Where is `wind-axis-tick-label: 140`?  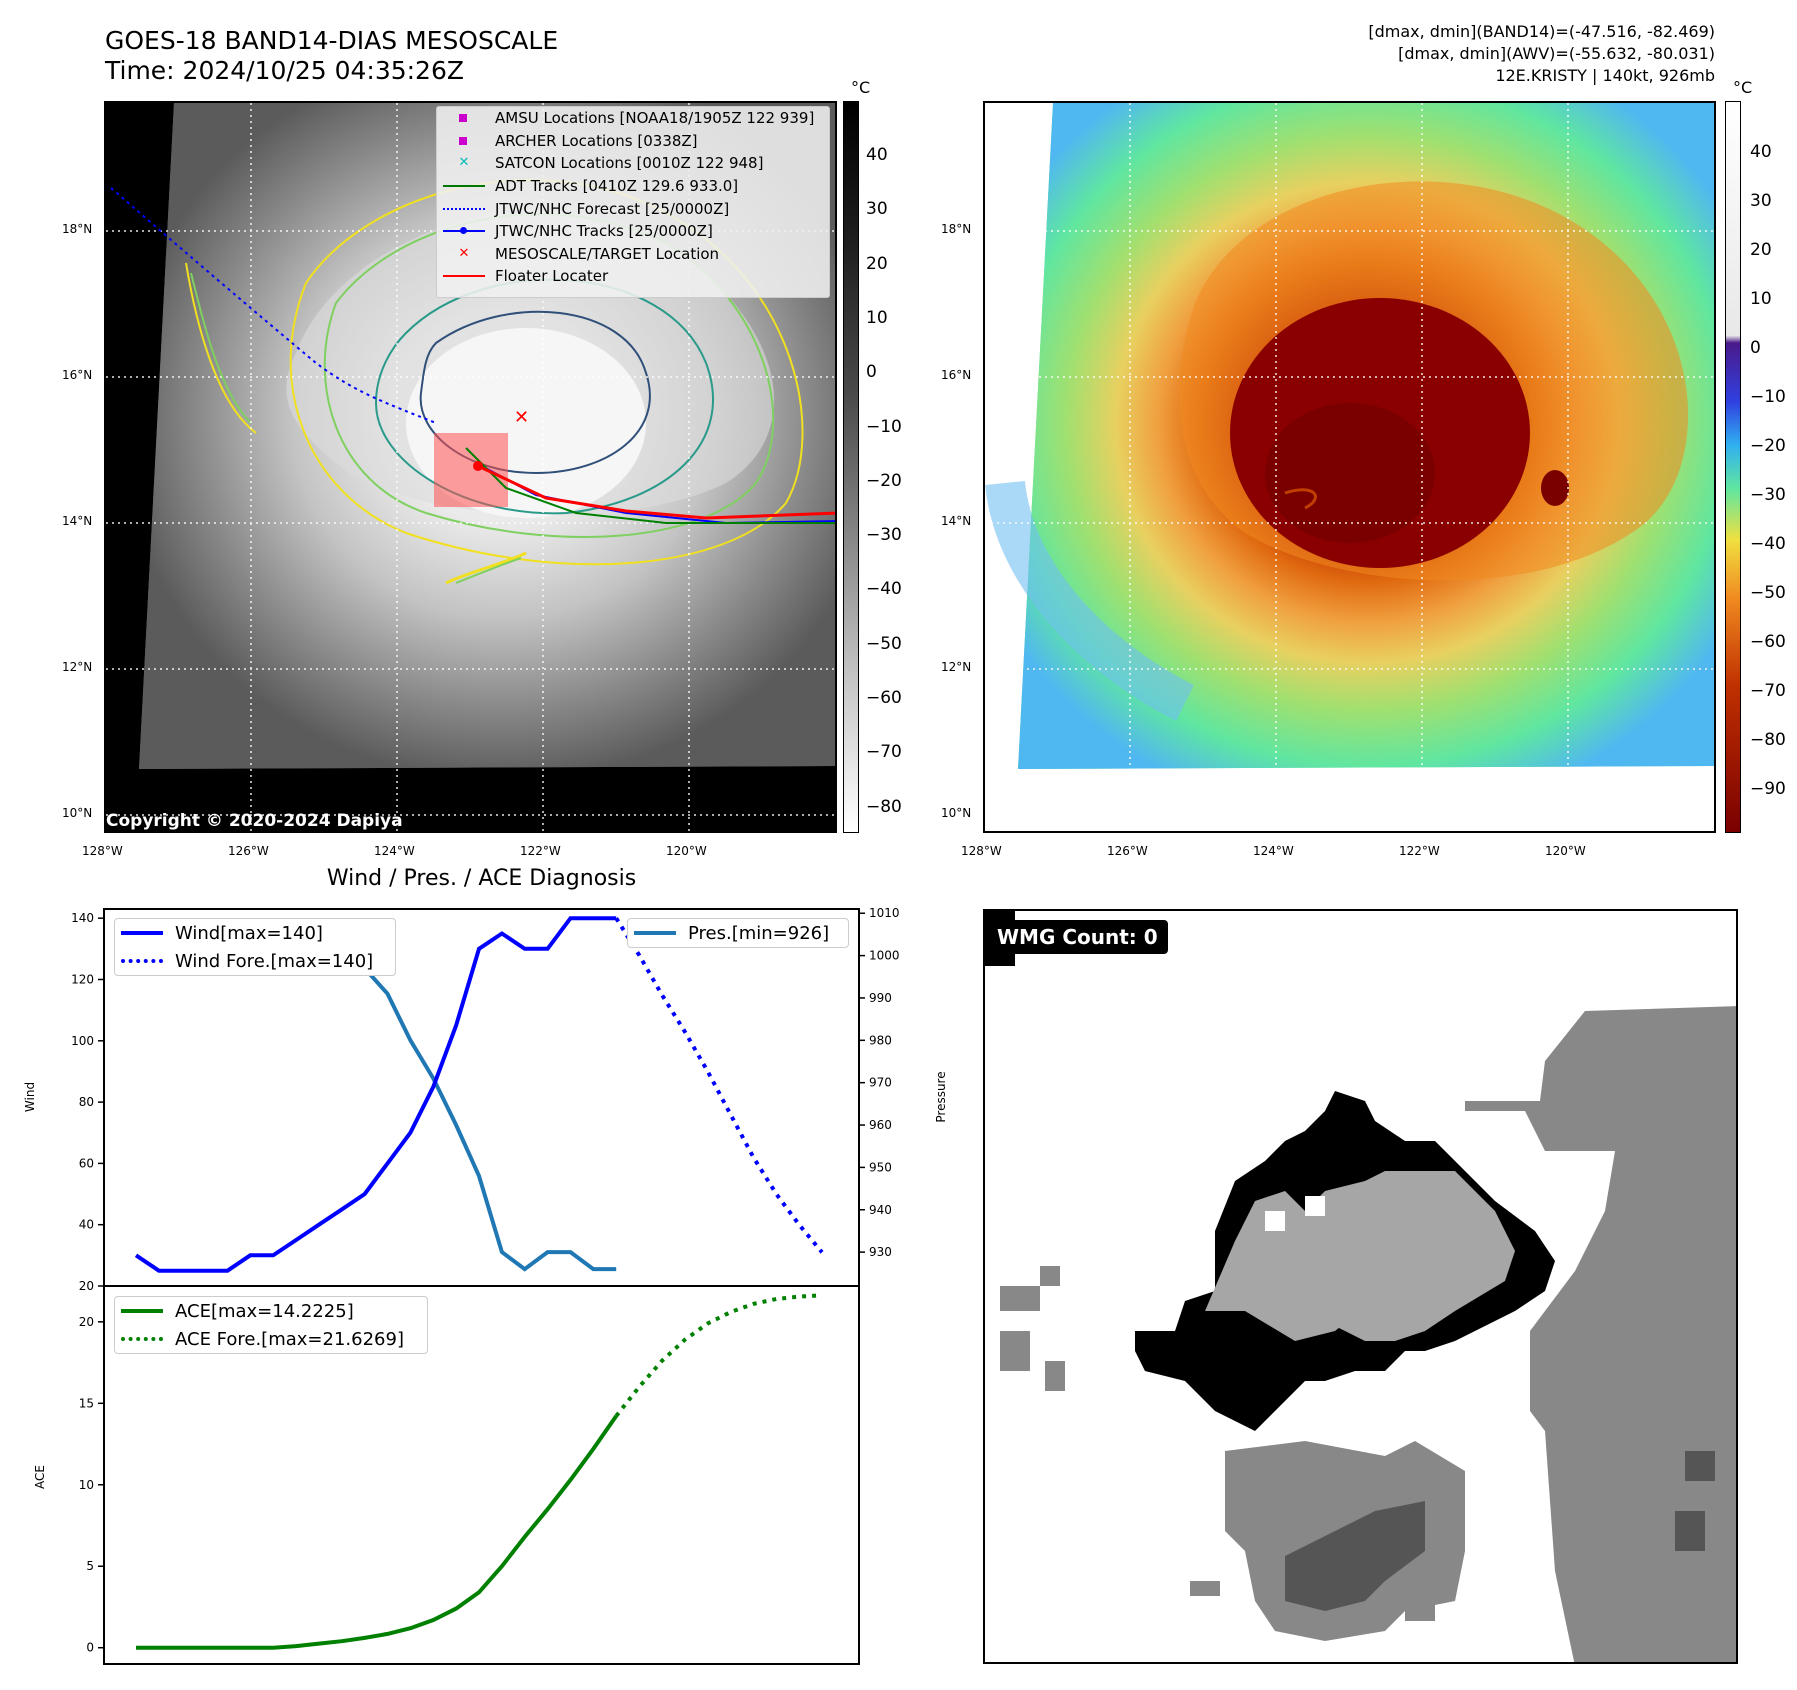
wind-axis-tick-label: 140 is located at coordinates (82, 918).